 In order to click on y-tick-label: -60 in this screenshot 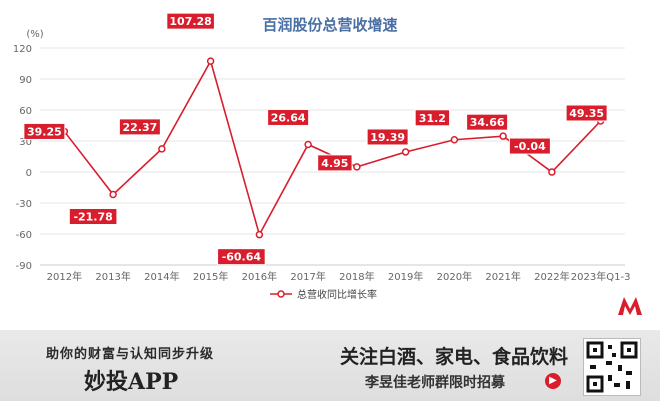, I will do `click(24, 235)`.